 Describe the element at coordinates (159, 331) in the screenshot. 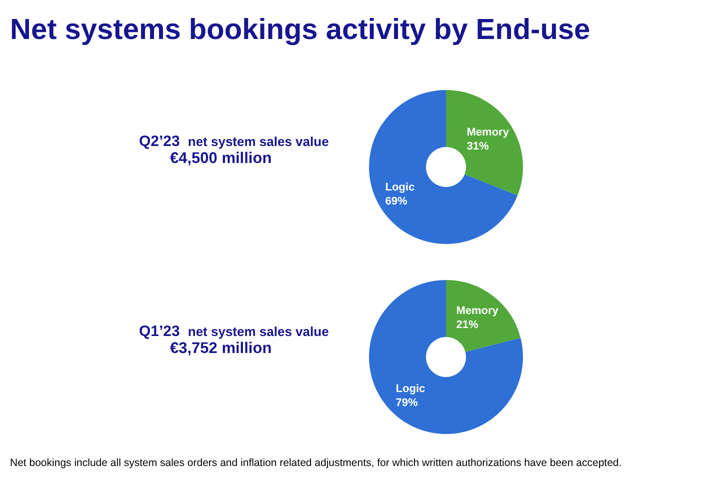

I see `text: Q1’23` at that location.